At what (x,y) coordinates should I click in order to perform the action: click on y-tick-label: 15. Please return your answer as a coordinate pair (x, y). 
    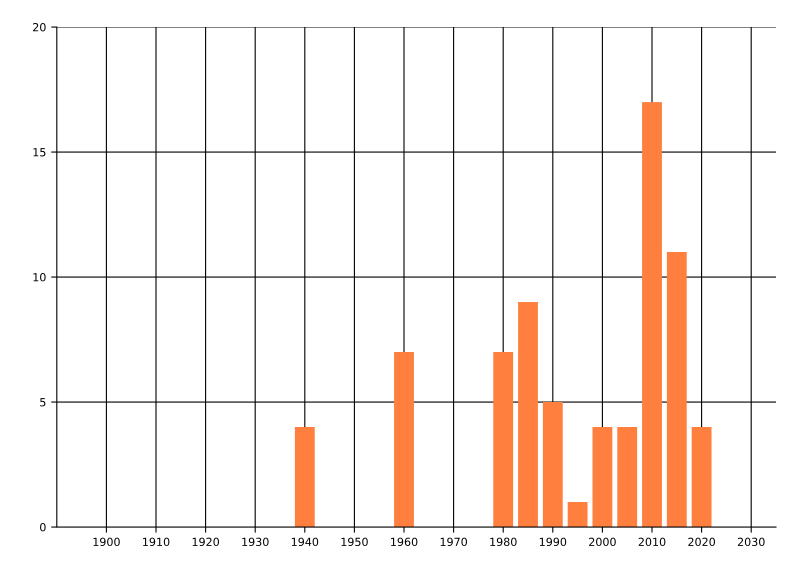
    Looking at the image, I should click on (39, 152).